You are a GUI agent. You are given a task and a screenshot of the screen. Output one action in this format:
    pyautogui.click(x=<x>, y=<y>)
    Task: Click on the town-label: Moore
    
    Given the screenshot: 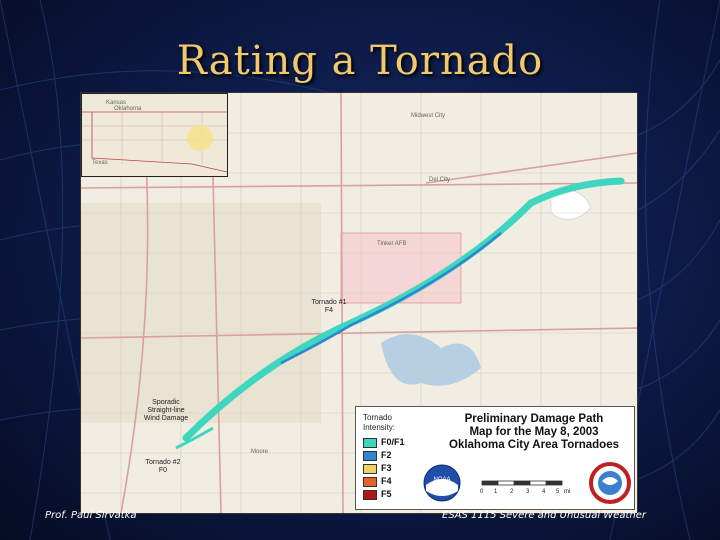 What is the action you would take?
    pyautogui.click(x=260, y=452)
    